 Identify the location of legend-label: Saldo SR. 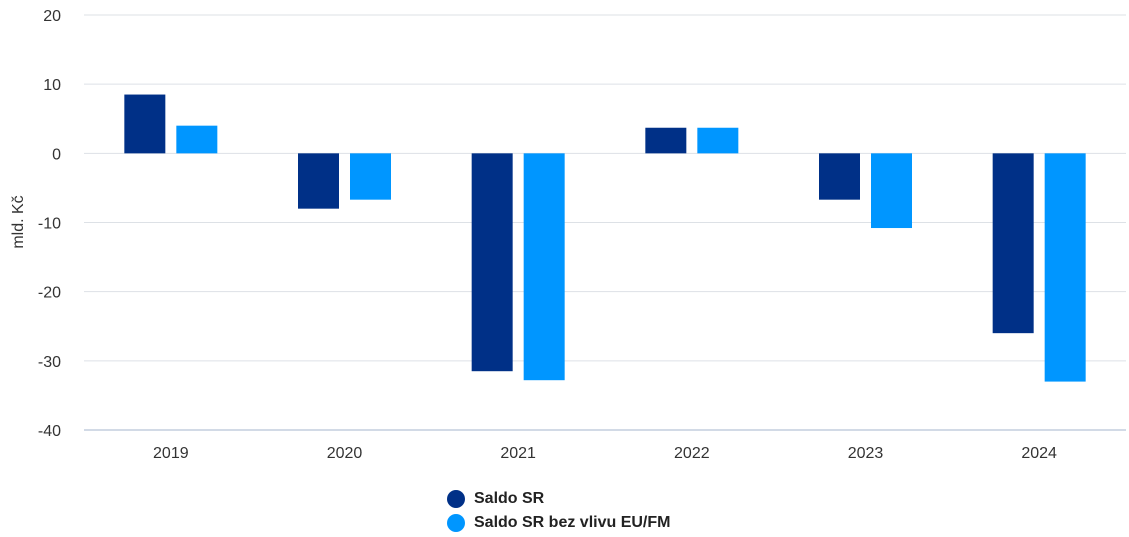
(509, 498).